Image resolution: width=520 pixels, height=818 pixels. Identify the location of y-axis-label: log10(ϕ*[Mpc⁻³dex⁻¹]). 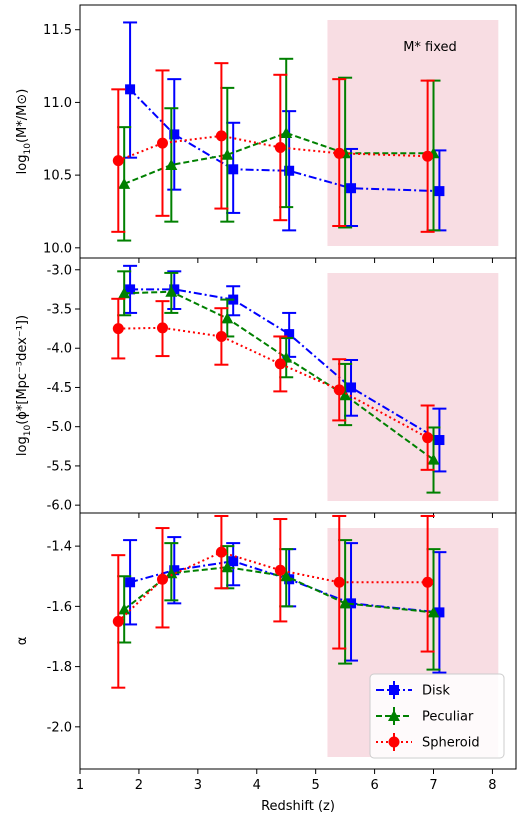
(24, 385).